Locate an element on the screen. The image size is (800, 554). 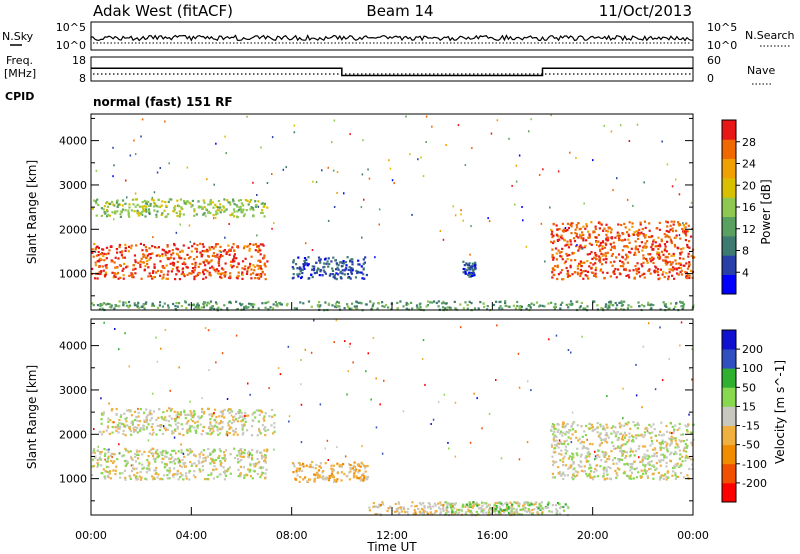
colorbar-segment is located at coordinates (729, 492).